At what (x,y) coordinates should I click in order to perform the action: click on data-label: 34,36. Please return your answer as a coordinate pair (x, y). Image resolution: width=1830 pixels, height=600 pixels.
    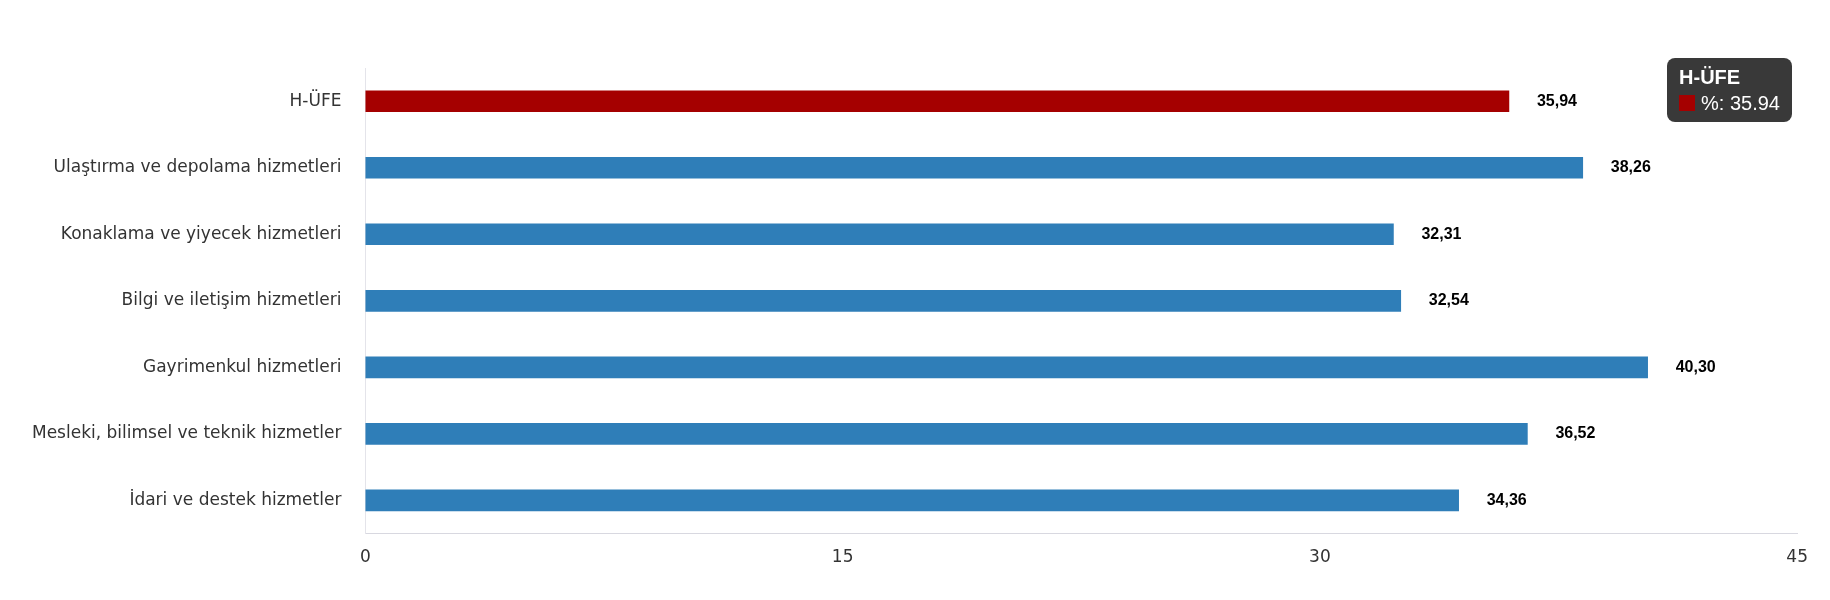
    Looking at the image, I should click on (1506, 499).